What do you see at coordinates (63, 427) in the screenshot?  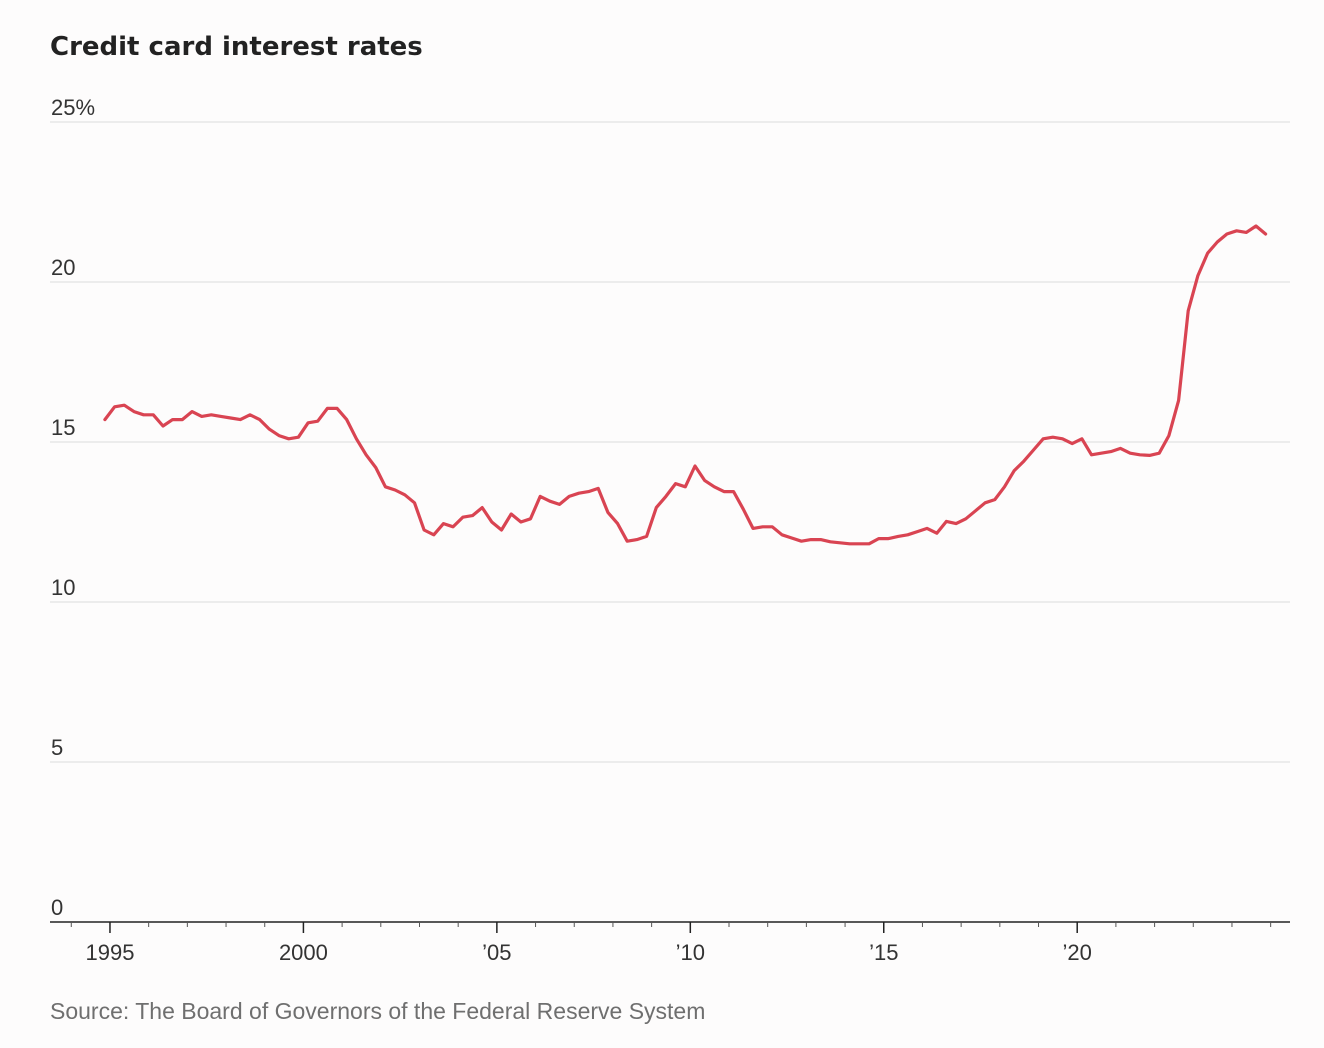 I see `y-tick-label-2: 15` at bounding box center [63, 427].